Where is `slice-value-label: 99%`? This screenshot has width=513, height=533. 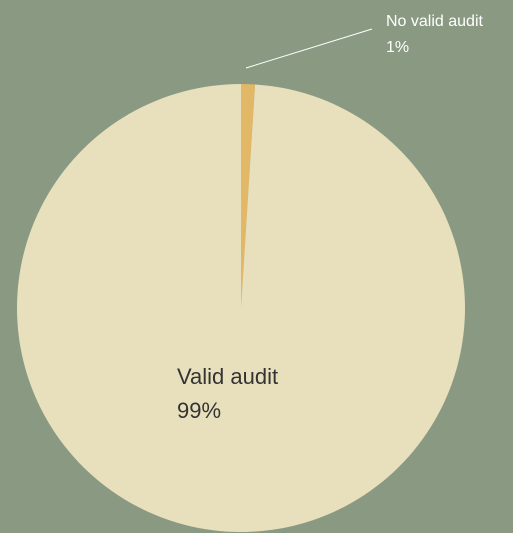 slice-value-label: 99% is located at coordinates (199, 410).